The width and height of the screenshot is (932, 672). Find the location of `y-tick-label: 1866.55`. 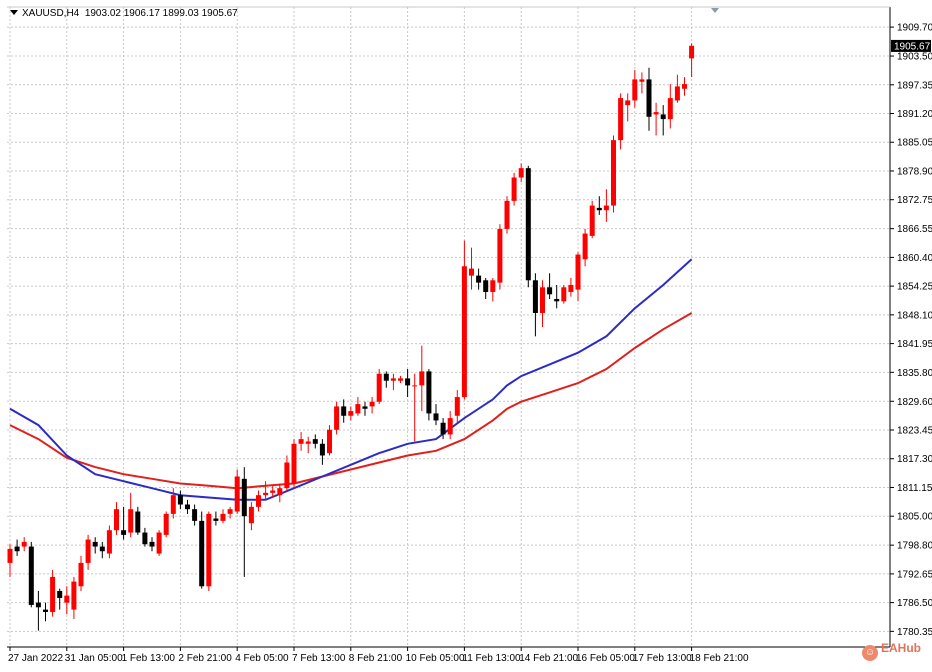

y-tick-label: 1866.55 is located at coordinates (914, 229).